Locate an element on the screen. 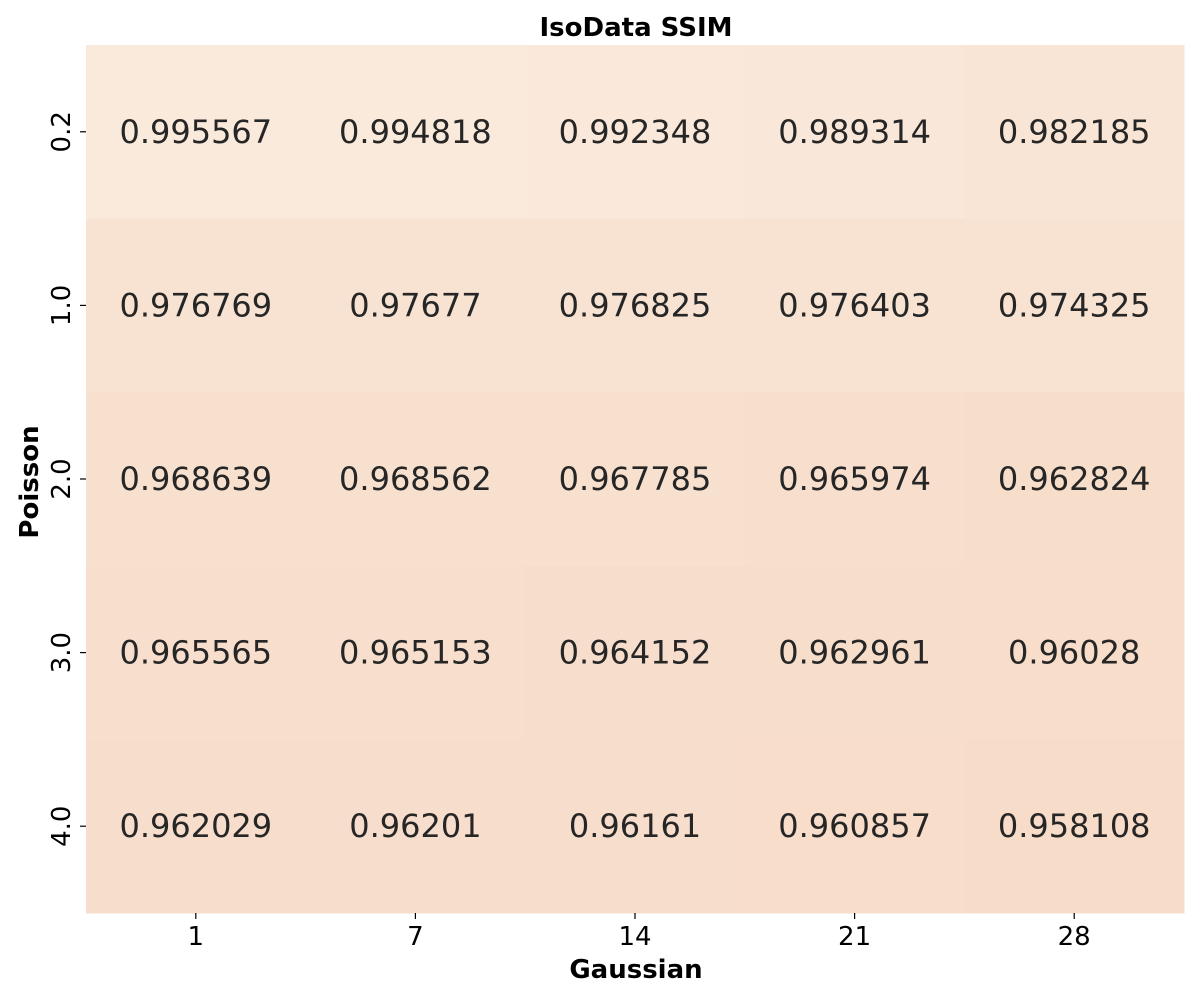  y-axis-label: Poisson is located at coordinates (30, 481).